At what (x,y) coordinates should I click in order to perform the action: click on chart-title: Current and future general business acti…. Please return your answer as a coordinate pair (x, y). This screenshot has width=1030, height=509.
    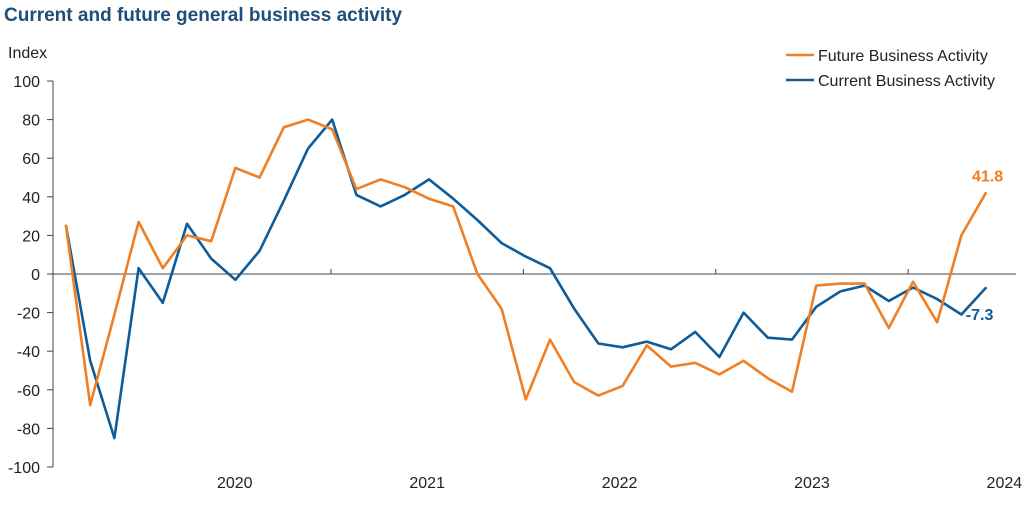
    Looking at the image, I should click on (203, 15).